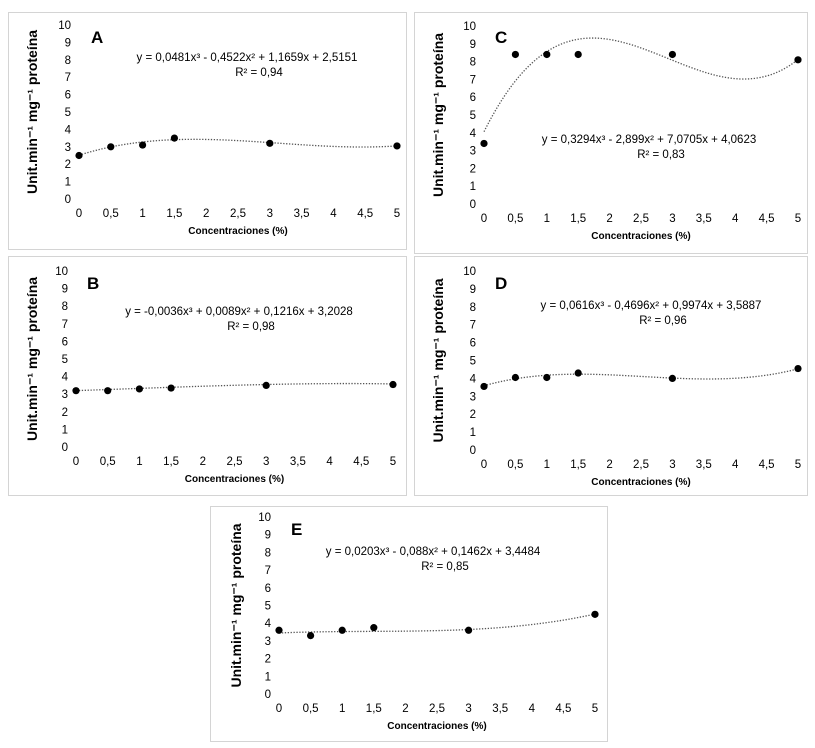 The width and height of the screenshot is (815, 748). I want to click on x-tick-label: 1,5, so click(374, 709).